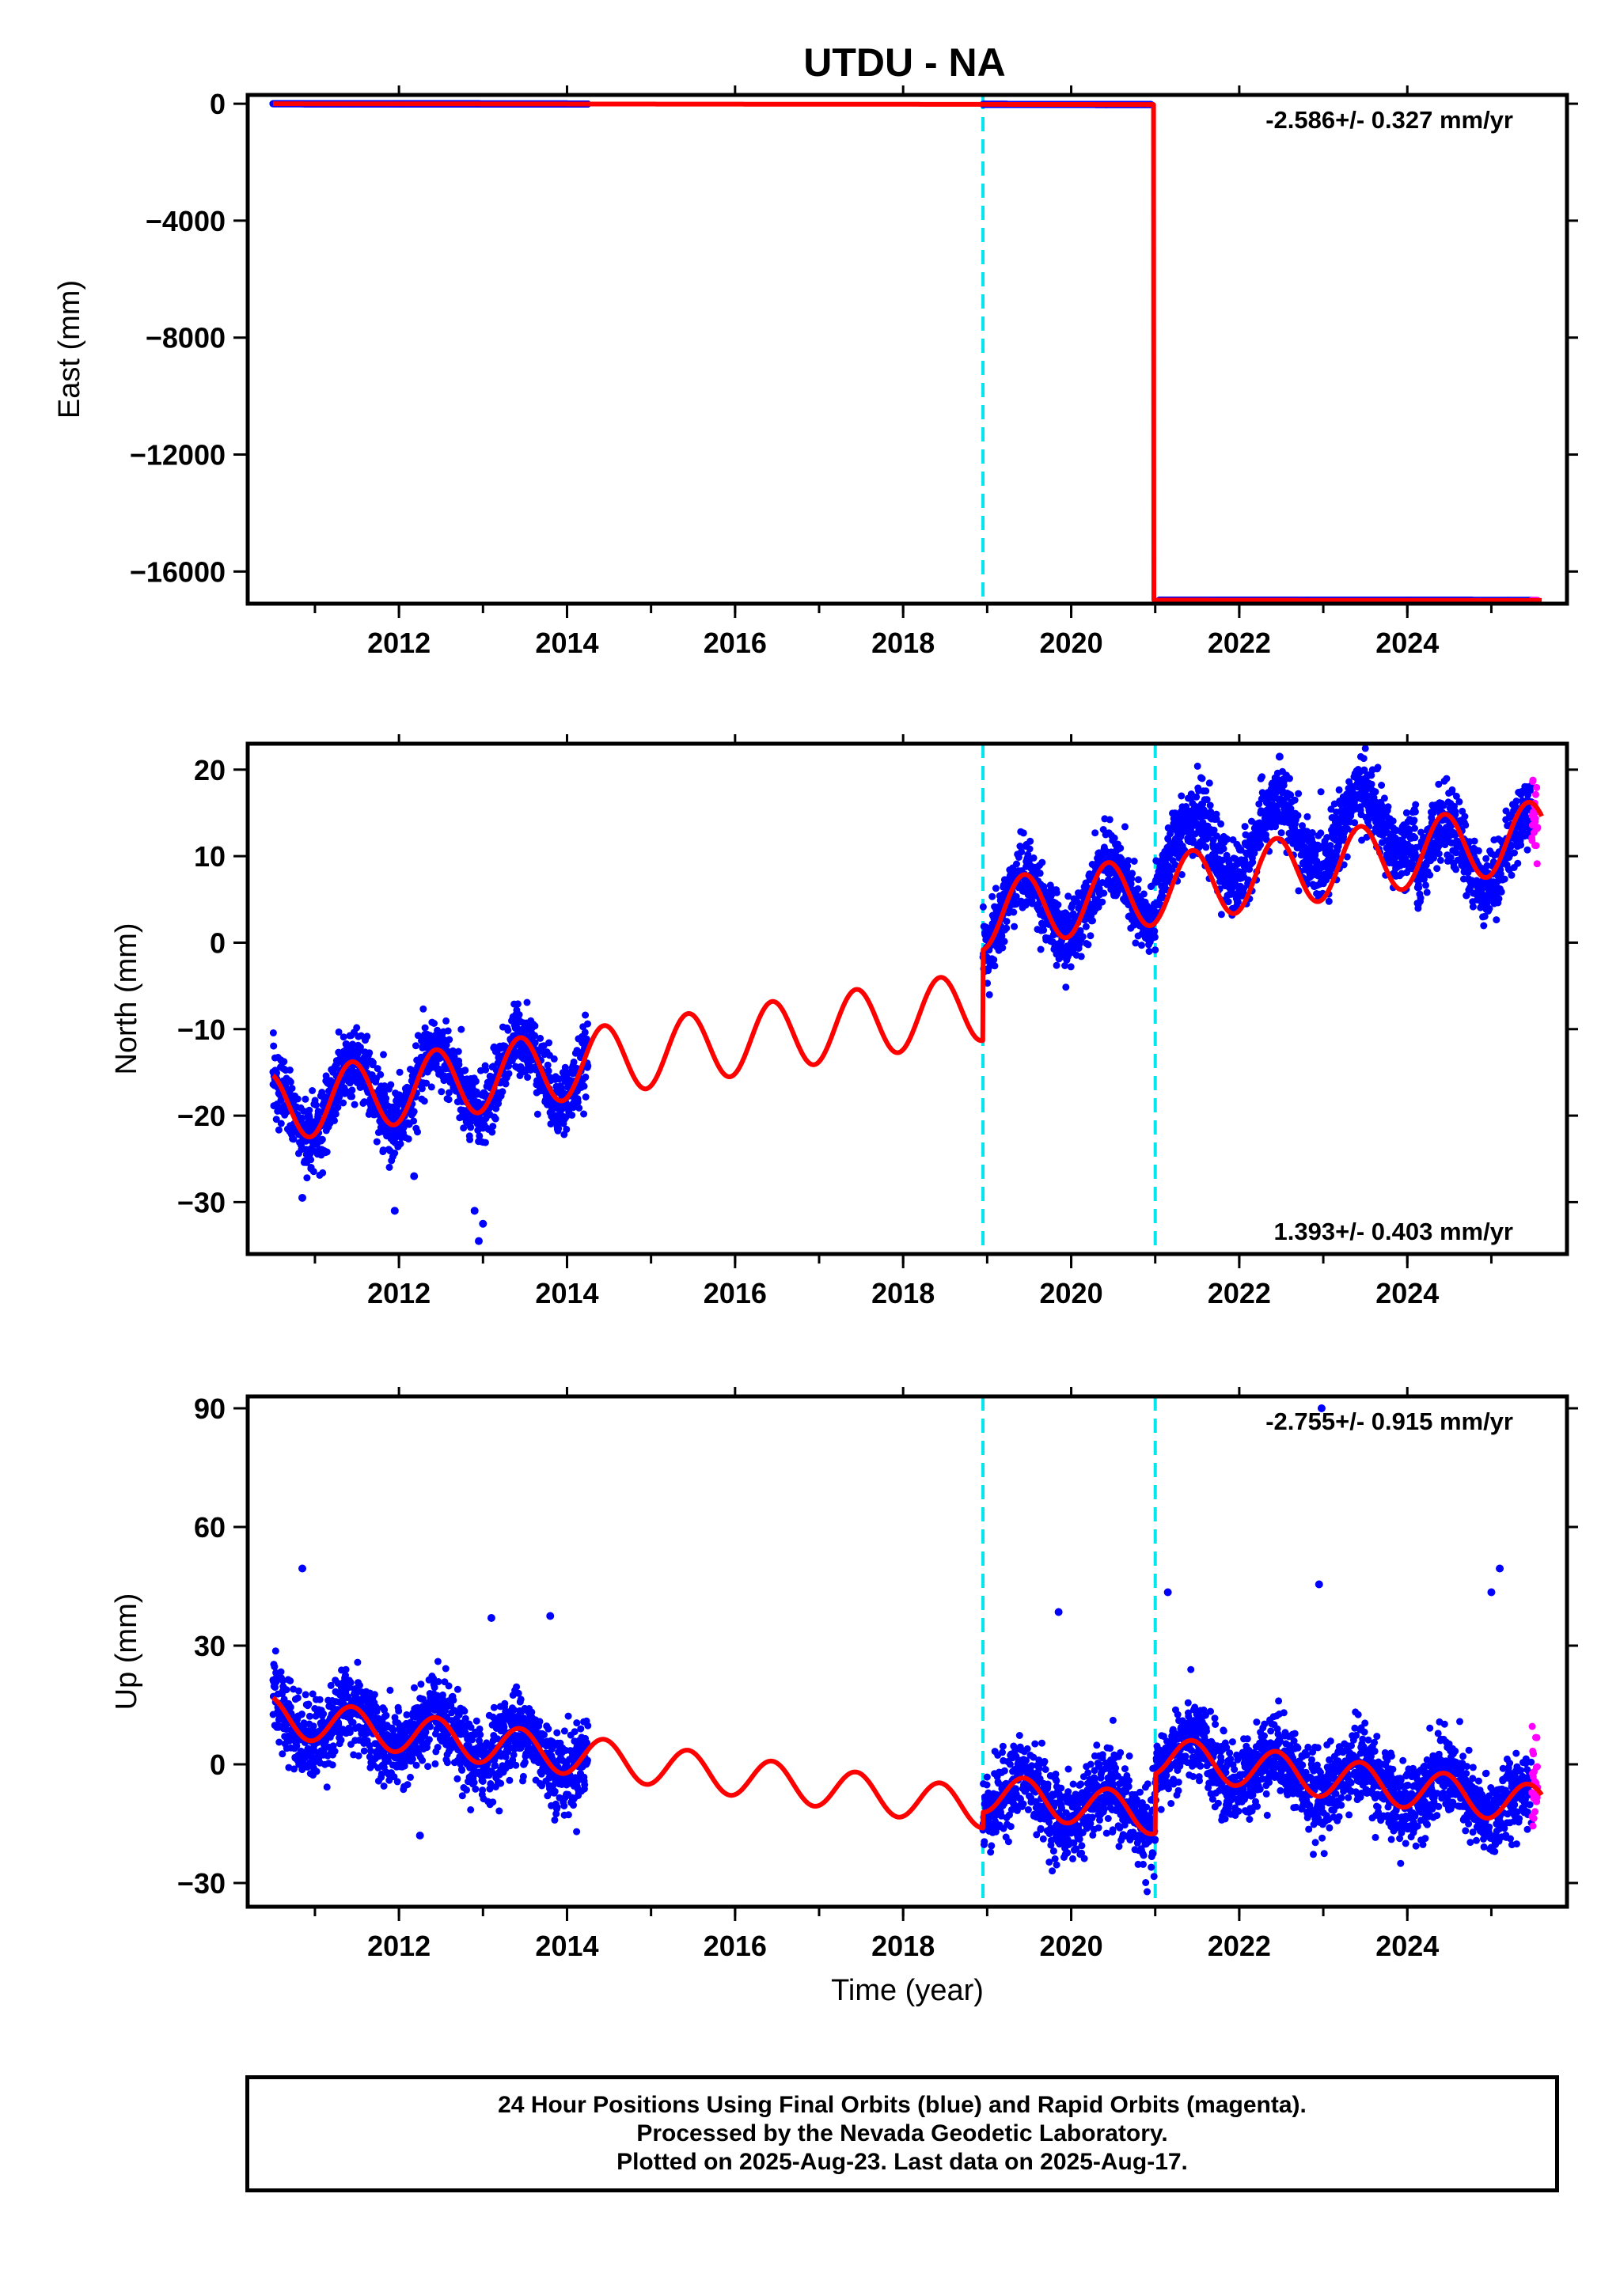 The image size is (1620, 2296). What do you see at coordinates (1407, 643) in the screenshot?
I see `x-tick-label: 2024` at bounding box center [1407, 643].